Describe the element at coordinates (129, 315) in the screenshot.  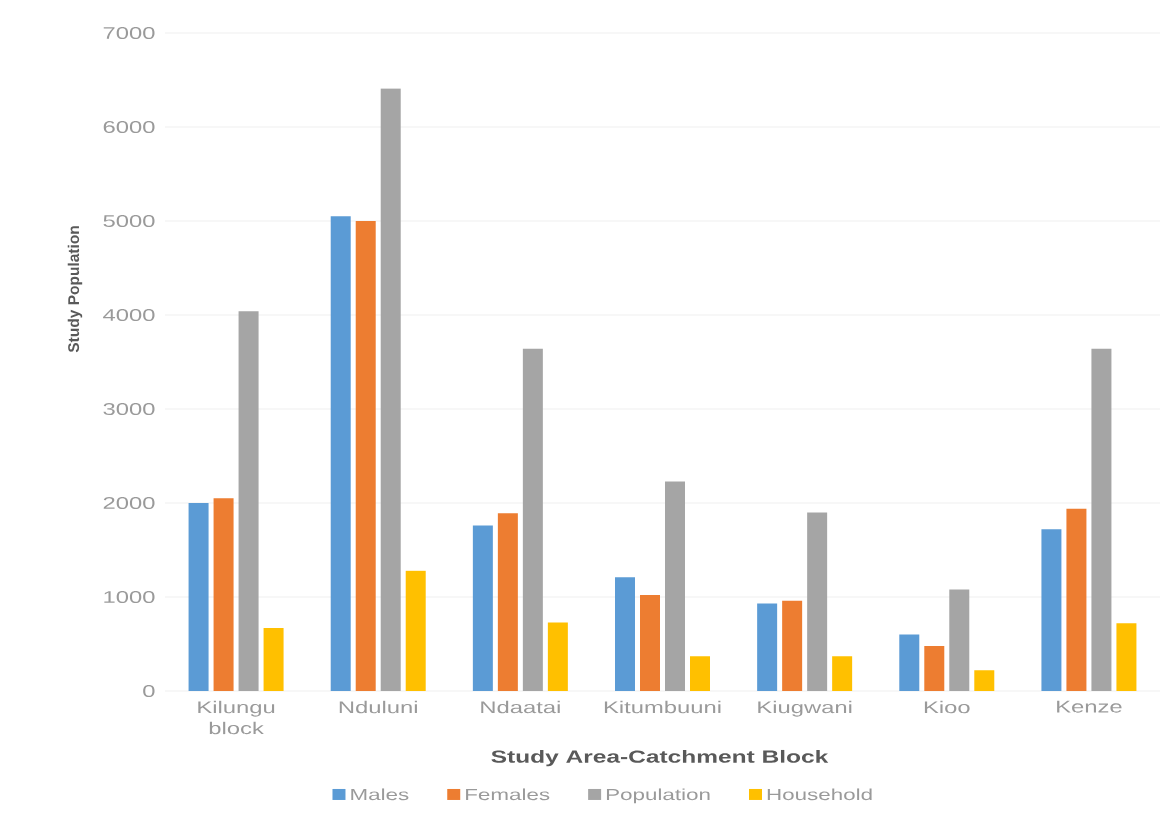
I see `y-tick-label: 4000` at that location.